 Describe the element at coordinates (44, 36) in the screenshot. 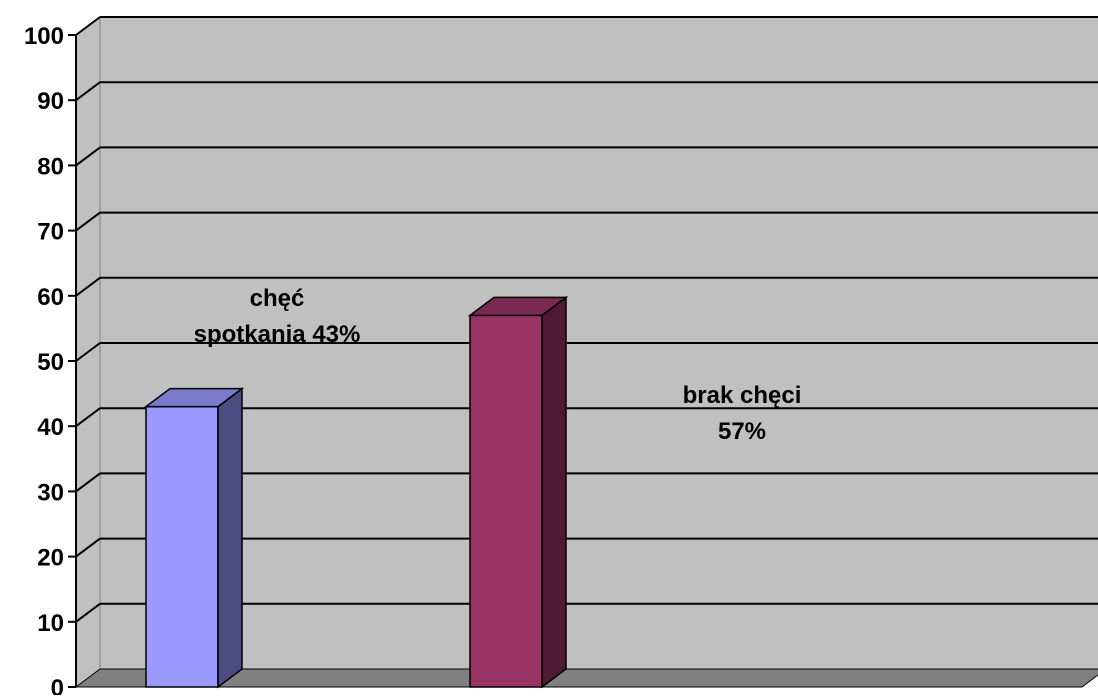

I see `y-tick-label: 100` at that location.